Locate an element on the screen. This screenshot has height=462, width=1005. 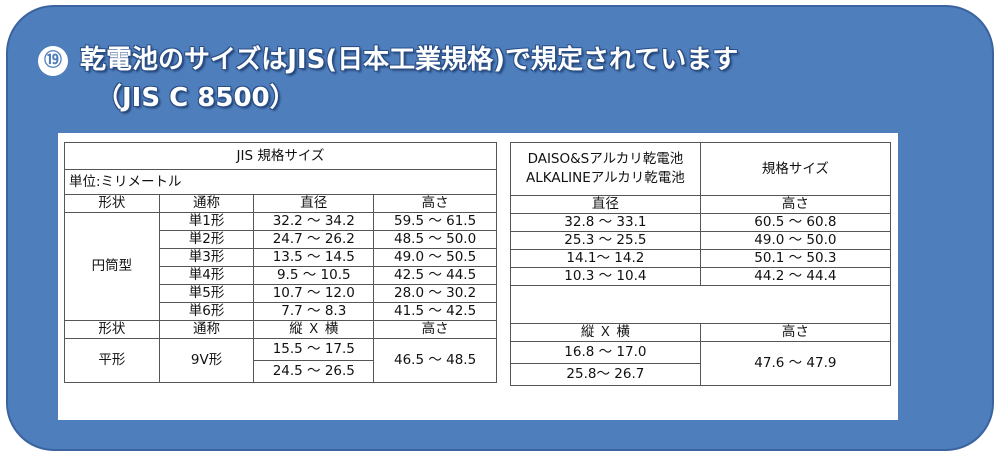
flat-header-name: 通称 is located at coordinates (206, 329).